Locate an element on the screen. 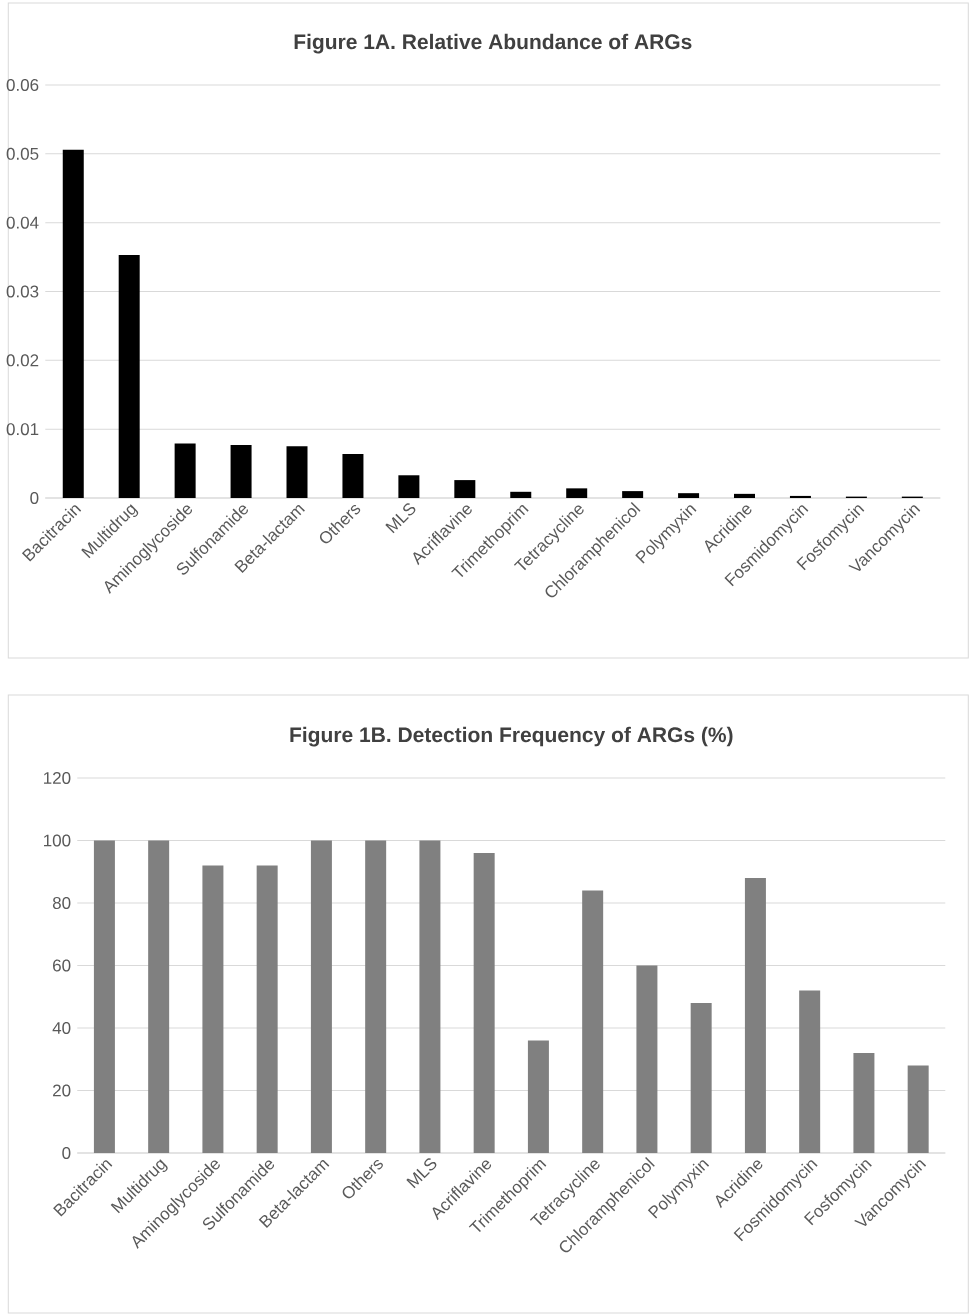 This screenshot has height=1316, width=972. y-tick-label: 0.01 is located at coordinates (22, 429).